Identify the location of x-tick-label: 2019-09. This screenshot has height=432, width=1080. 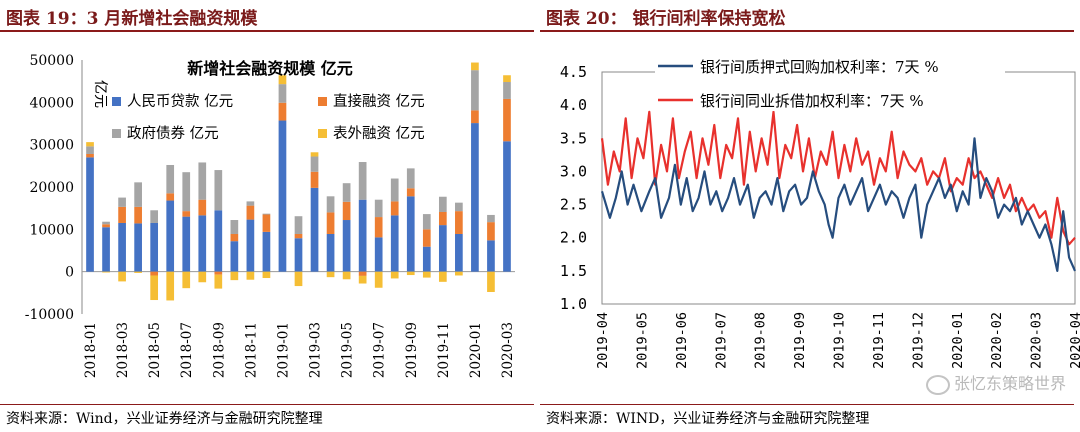
(800, 340).